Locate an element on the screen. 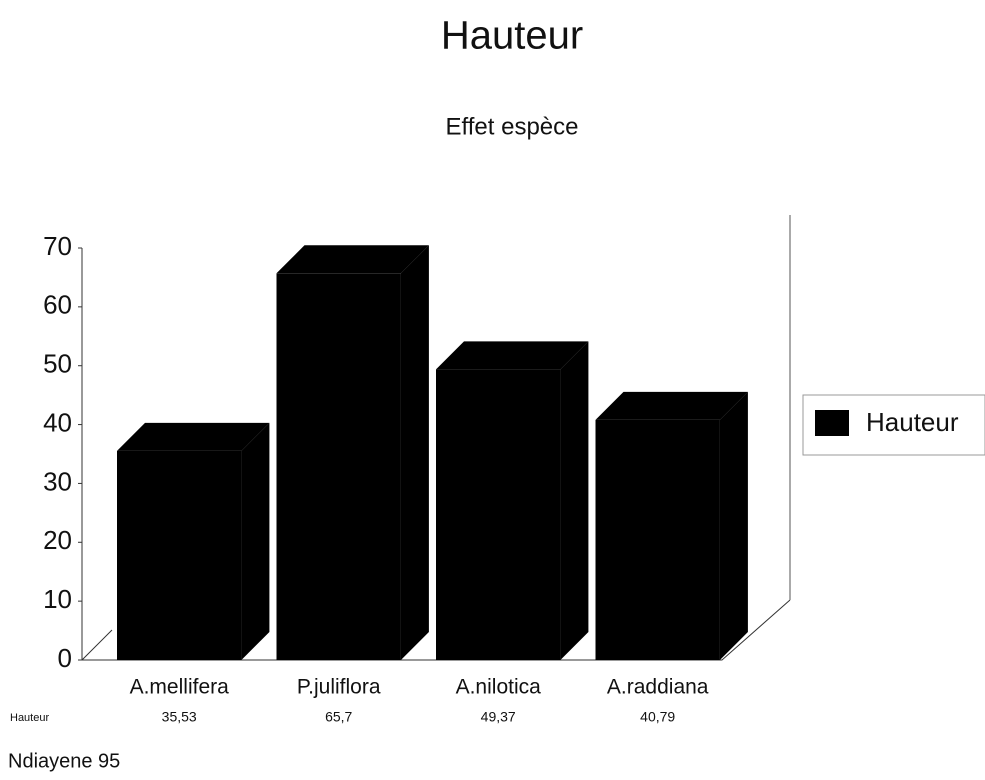 Image resolution: width=985 pixels, height=780 pixels. y-tick-label: 0 is located at coordinates (65, 658).